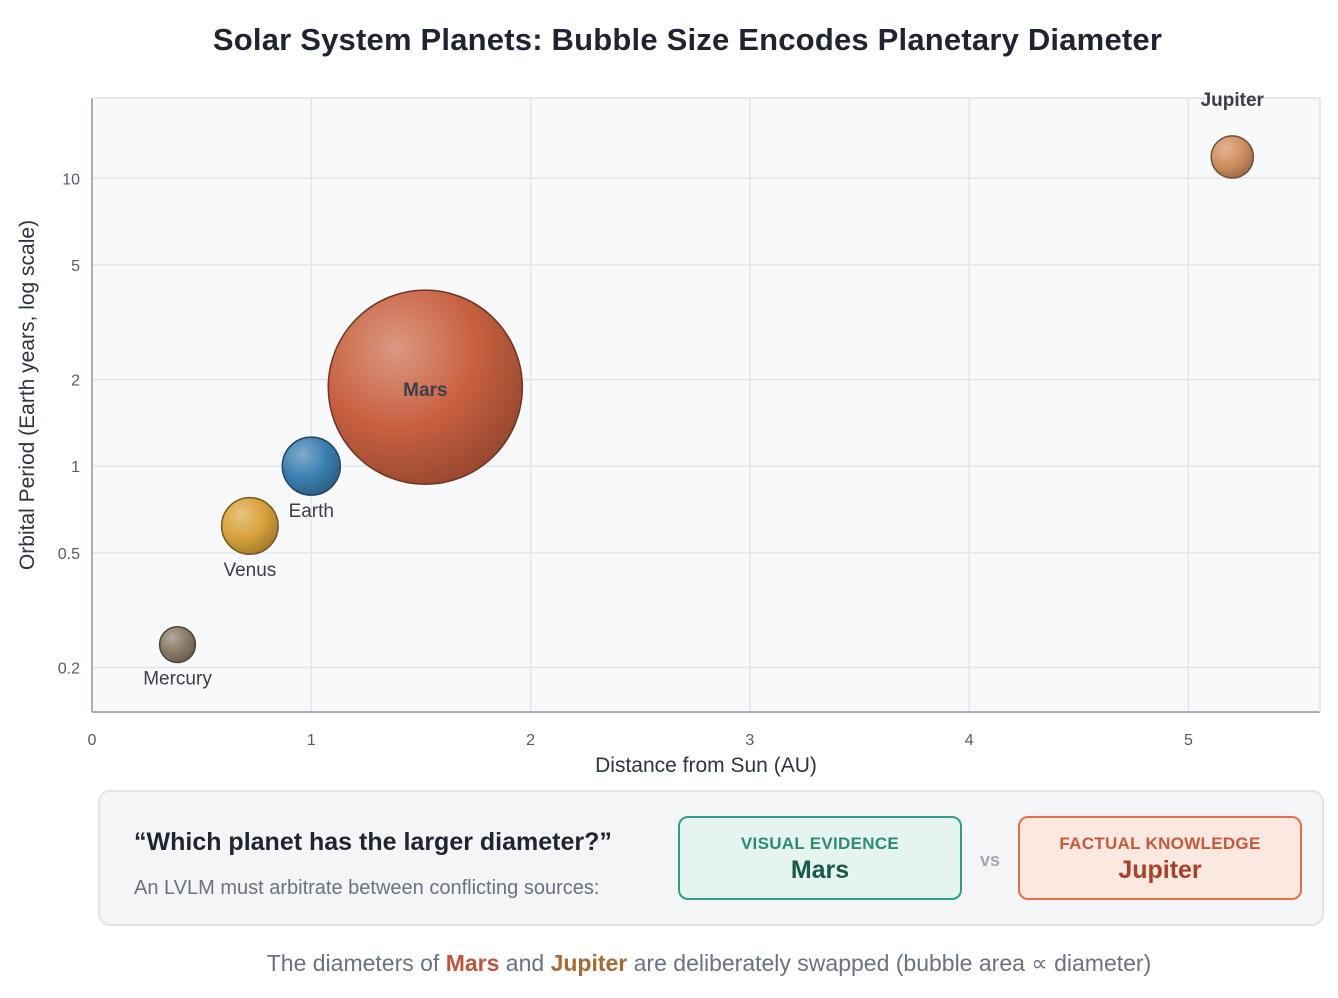 The height and width of the screenshot is (998, 1338). I want to click on factual-knowledge-label: FACTUAL KNOWLEDGE, so click(1160, 843).